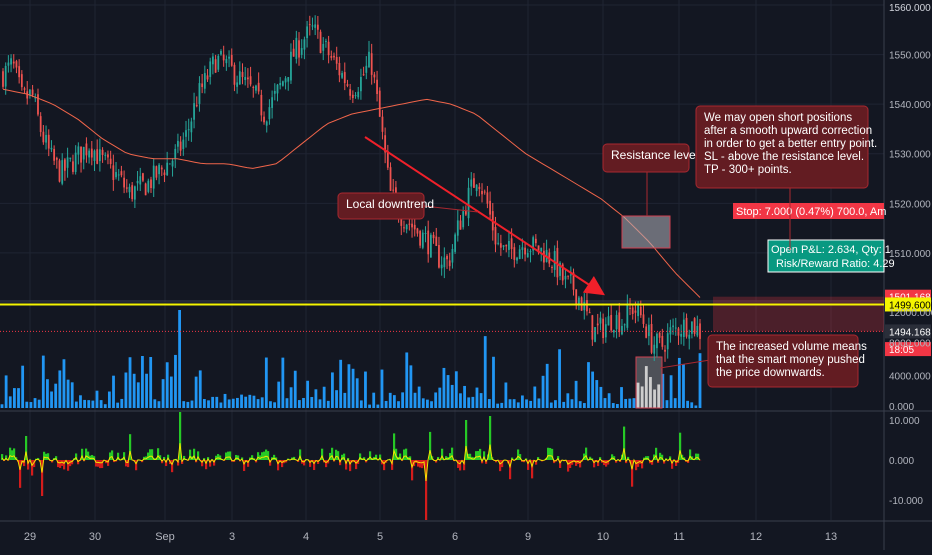 This screenshot has height=555, width=932. Describe the element at coordinates (910, 204) in the screenshot. I see `price-tick-label: 1520.000` at that location.